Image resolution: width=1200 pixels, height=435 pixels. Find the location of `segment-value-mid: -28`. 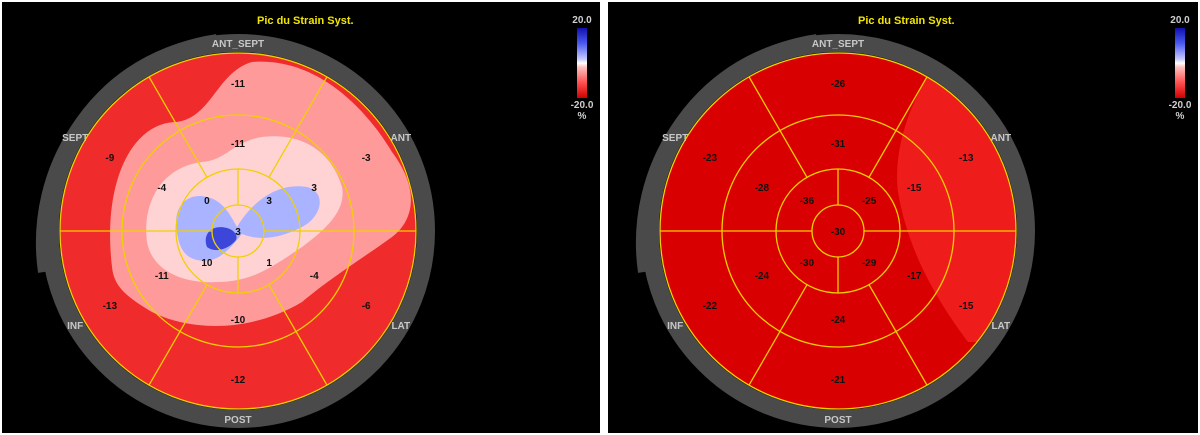

segment-value-mid: -28 is located at coordinates (762, 188).